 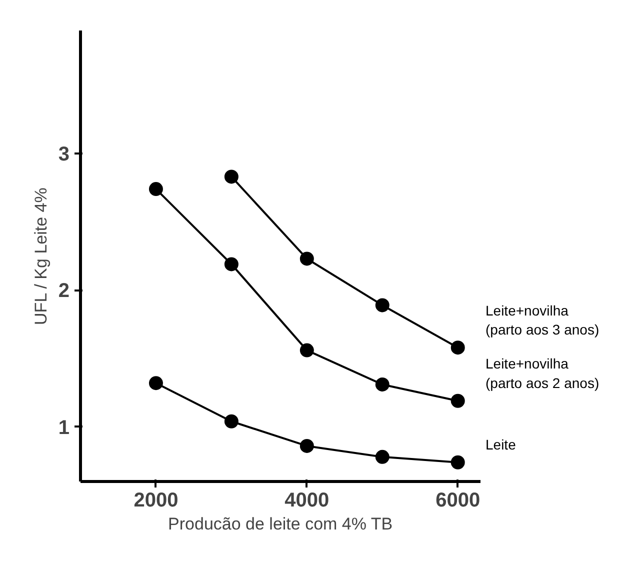 I want to click on y-tick-label: 1, so click(x=64, y=427).